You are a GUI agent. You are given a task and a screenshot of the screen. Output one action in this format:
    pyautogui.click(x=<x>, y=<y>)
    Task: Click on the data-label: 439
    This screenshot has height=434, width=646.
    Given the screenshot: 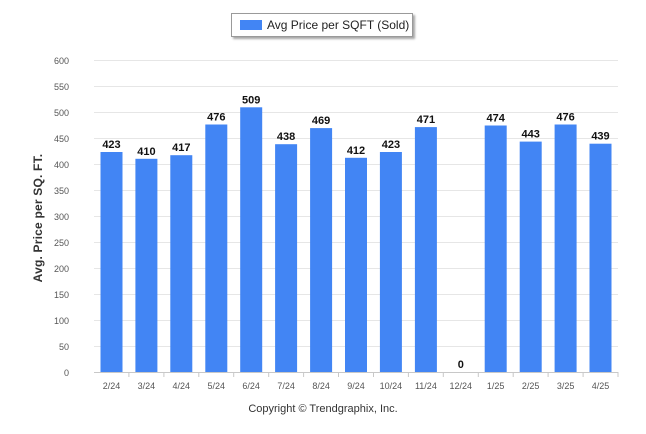 What is the action you would take?
    pyautogui.click(x=600, y=137)
    